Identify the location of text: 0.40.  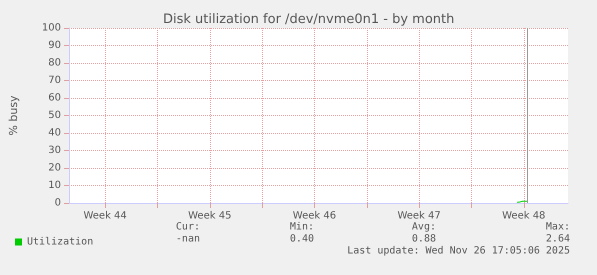
(302, 239).